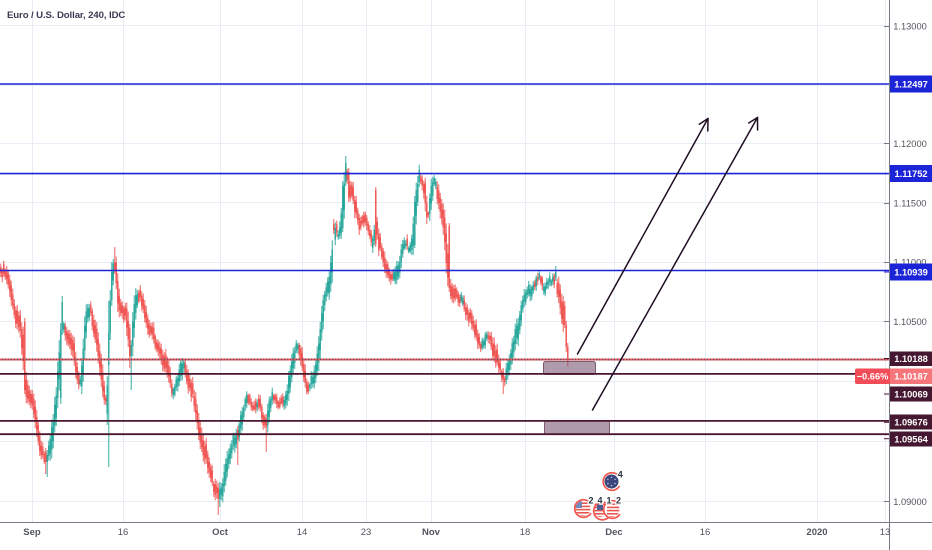 The image size is (932, 550). What do you see at coordinates (910, 322) in the screenshot?
I see `svg-text: 1.10500` at bounding box center [910, 322].